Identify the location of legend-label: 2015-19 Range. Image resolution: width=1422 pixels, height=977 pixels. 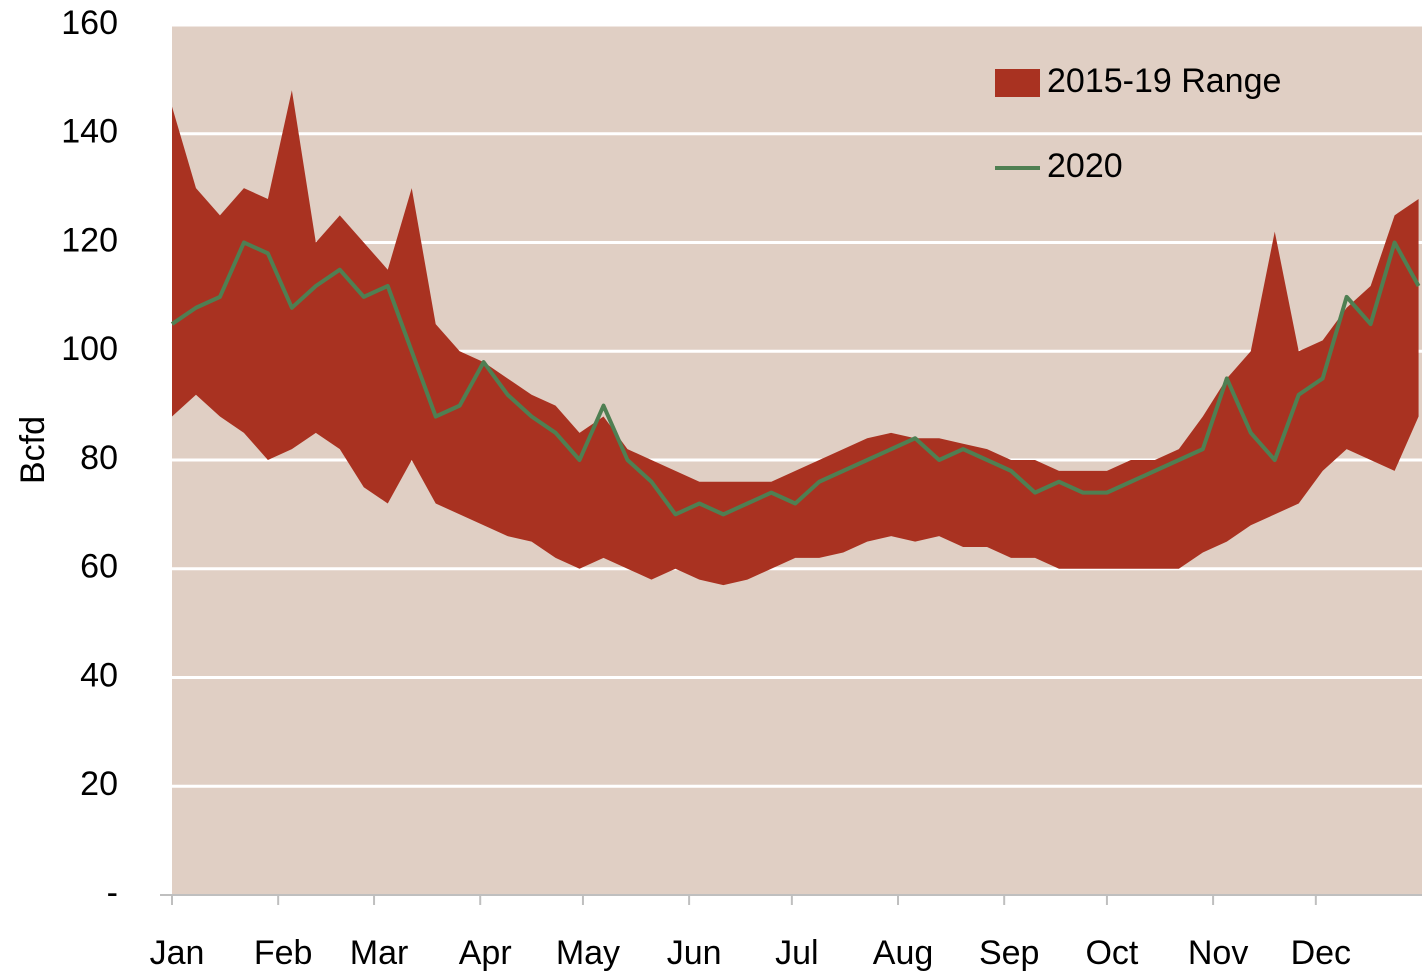
(1164, 81).